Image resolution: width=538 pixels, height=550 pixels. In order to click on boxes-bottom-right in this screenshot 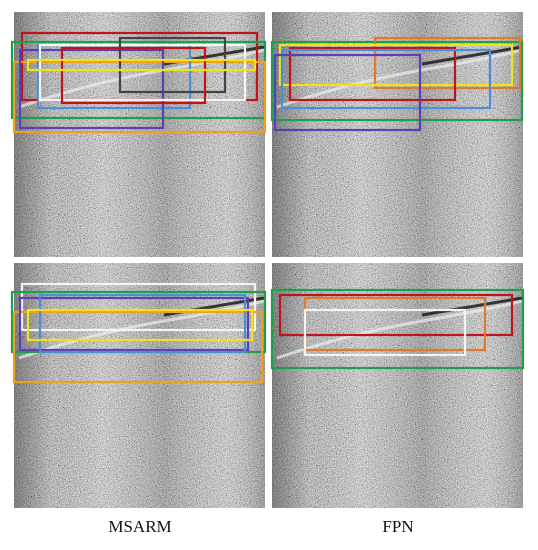, I will do `click(397, 329)`.